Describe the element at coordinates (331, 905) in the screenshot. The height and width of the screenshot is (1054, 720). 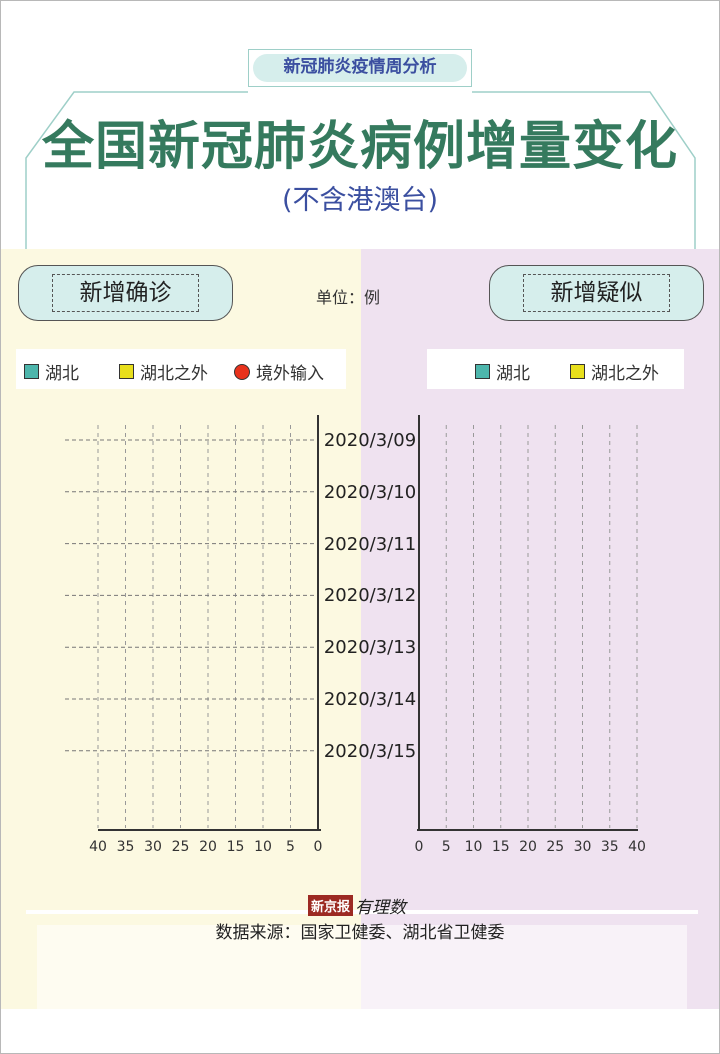
I see `logo-brand: 新京报` at that location.